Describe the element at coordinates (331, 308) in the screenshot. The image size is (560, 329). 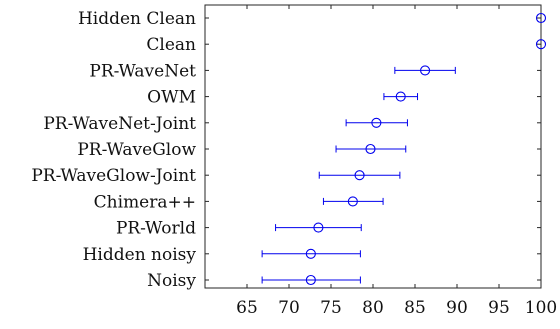
I see `x-tick-label: 75` at that location.